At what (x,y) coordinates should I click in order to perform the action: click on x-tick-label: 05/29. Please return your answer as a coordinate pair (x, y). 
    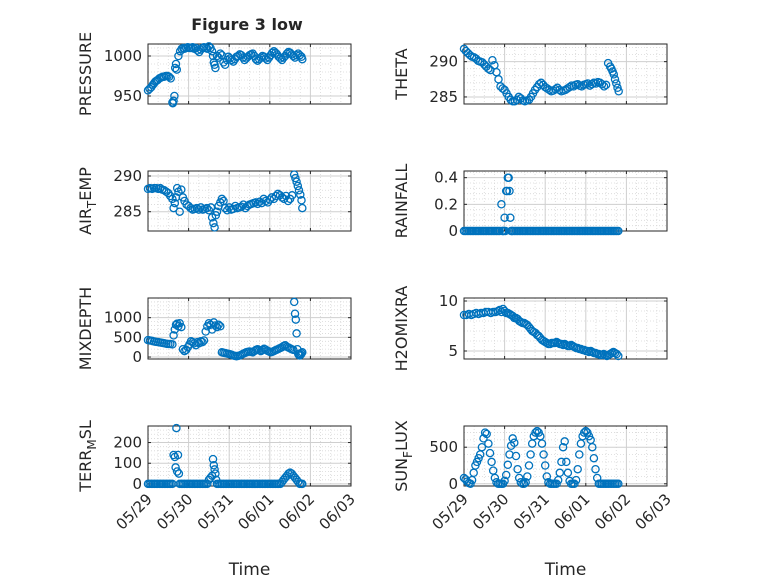
    Looking at the image, I should click on (450, 511).